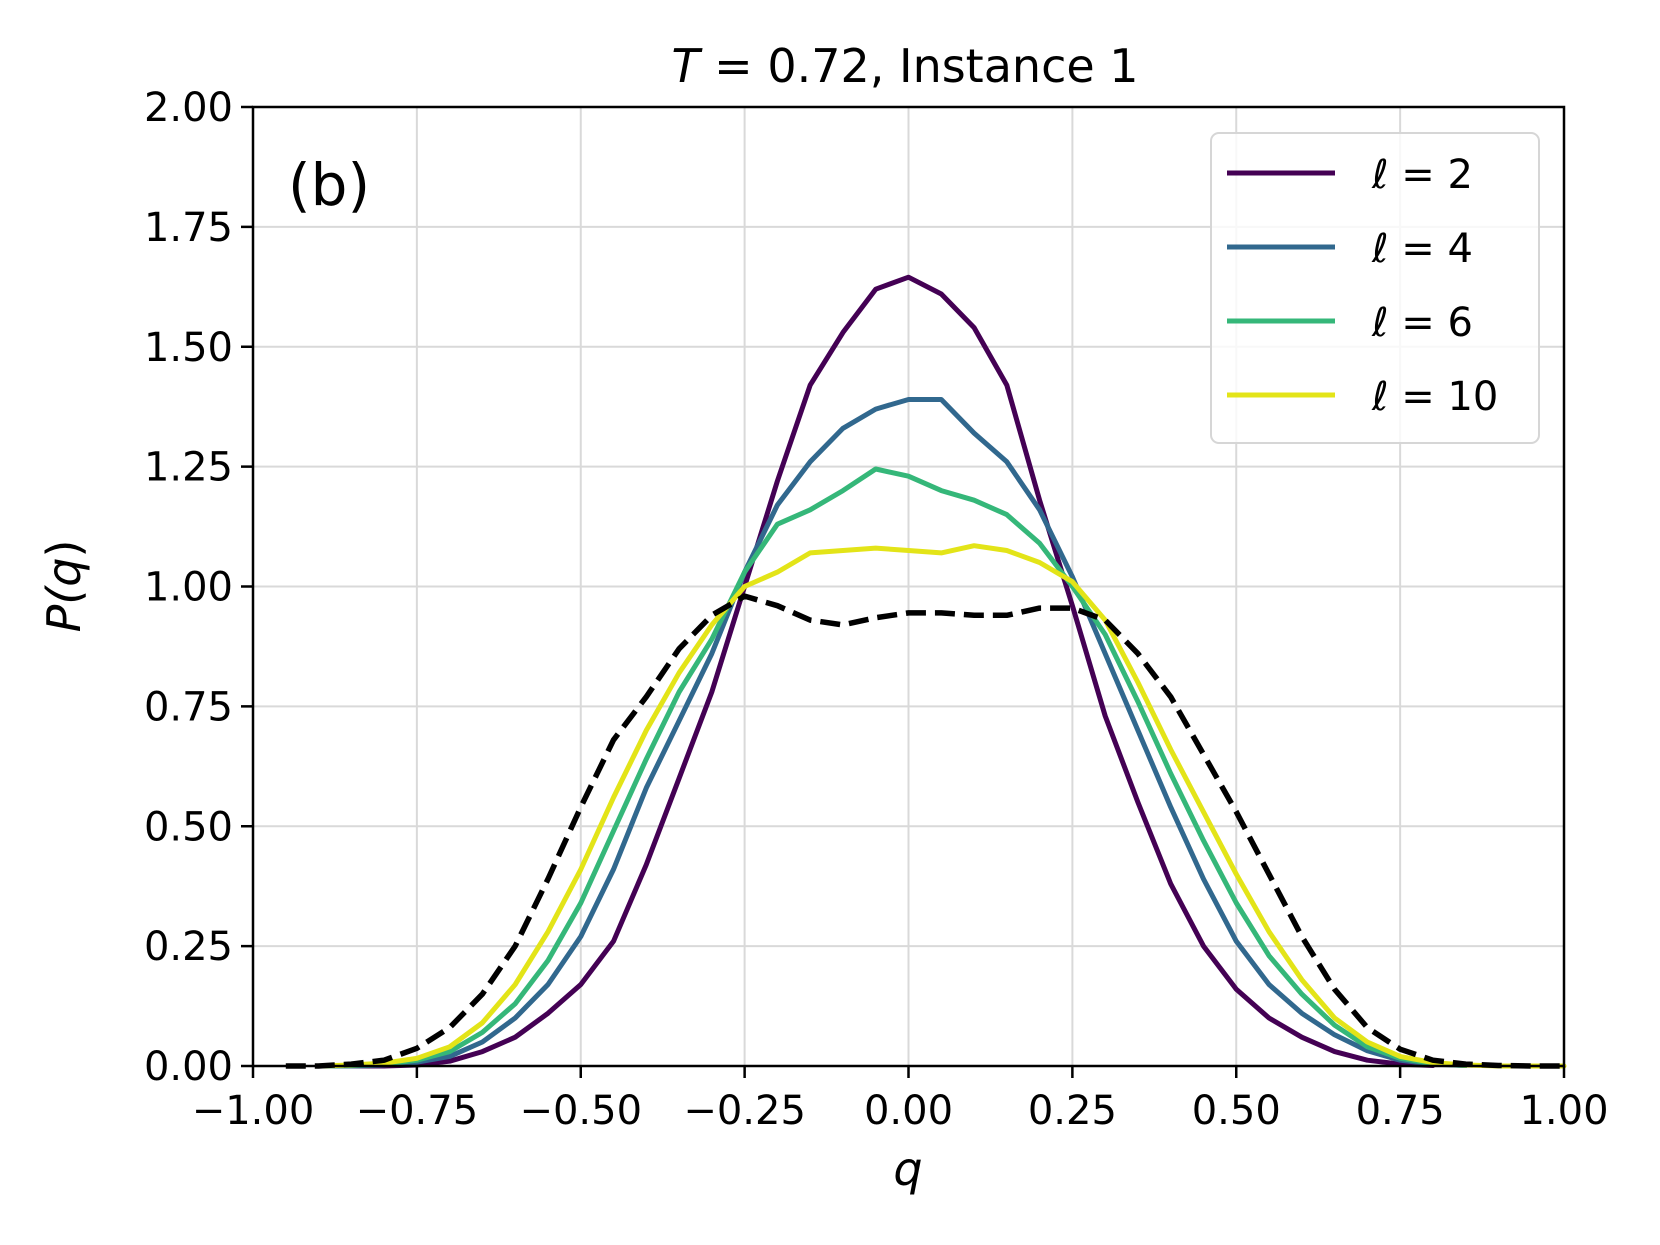 This screenshot has height=1245, width=1660. I want to click on y-tick-label: 1.00, so click(188, 588).